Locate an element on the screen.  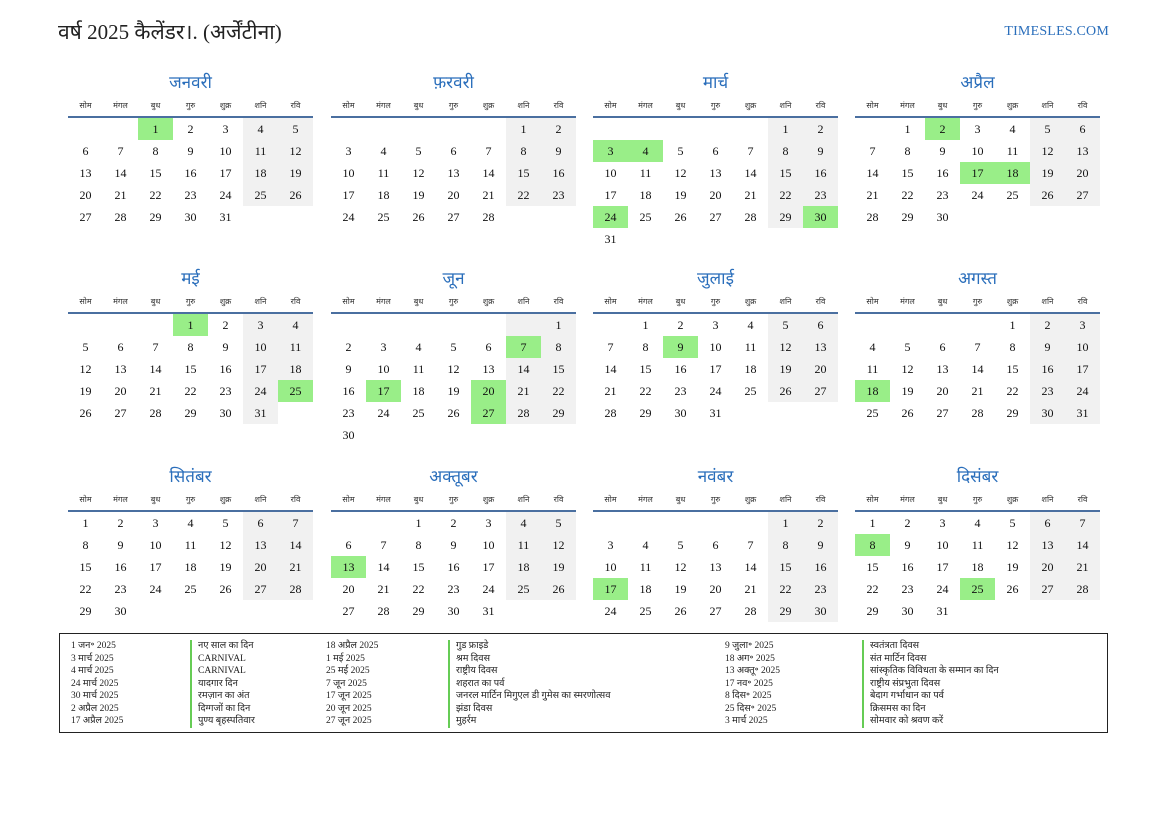
day-cell: 9 is located at coordinates (907, 545).